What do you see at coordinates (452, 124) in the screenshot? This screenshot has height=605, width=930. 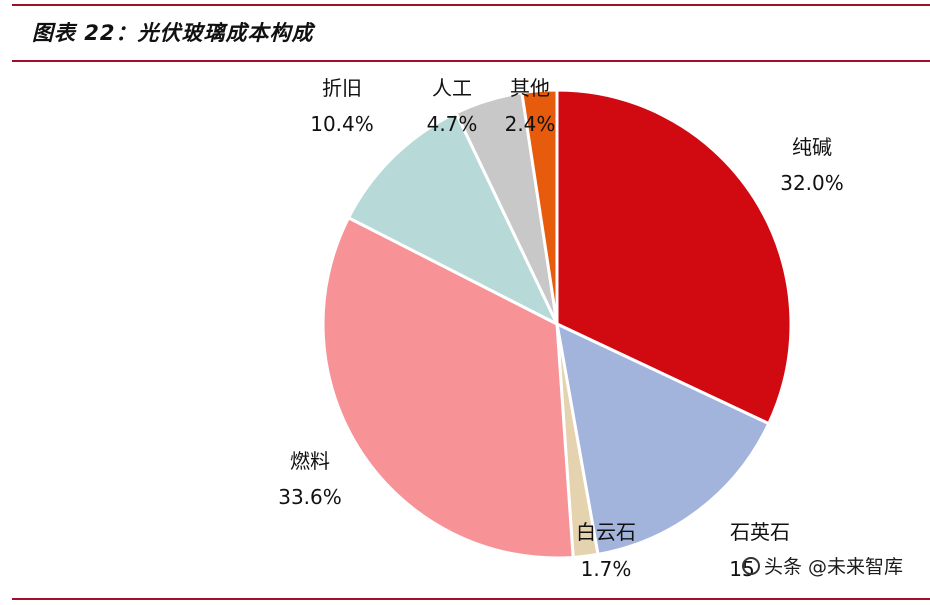 I see `slice-value-label: 4.7%` at bounding box center [452, 124].